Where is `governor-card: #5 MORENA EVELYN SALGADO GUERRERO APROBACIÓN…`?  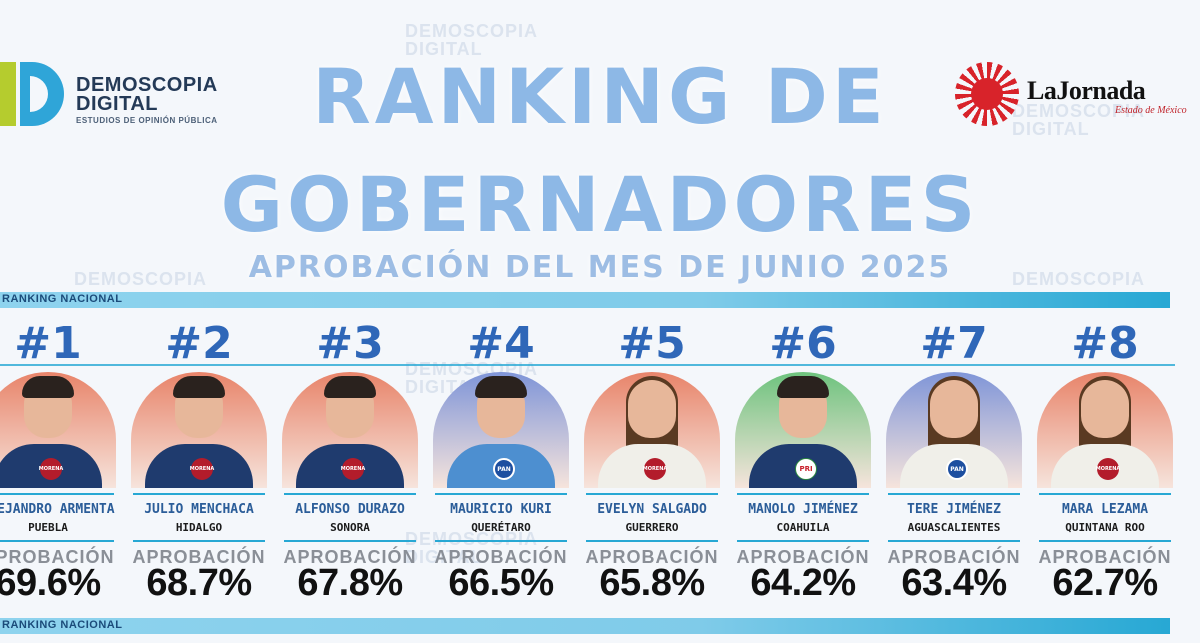 governor-card: #5 MORENA EVELYN SALGADO GUERRERO APROBACIÓN… is located at coordinates (652, 466).